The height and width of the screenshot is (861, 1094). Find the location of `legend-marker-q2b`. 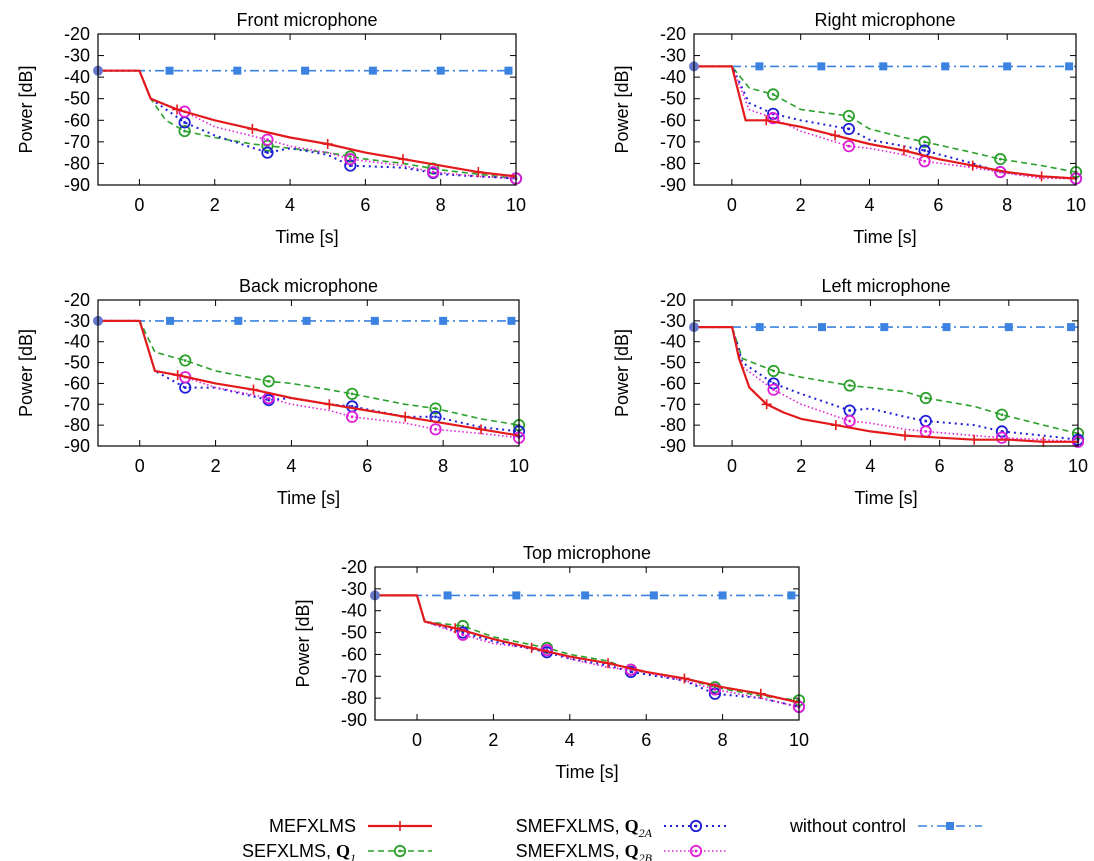

legend-marker-q2b is located at coordinates (696, 851).